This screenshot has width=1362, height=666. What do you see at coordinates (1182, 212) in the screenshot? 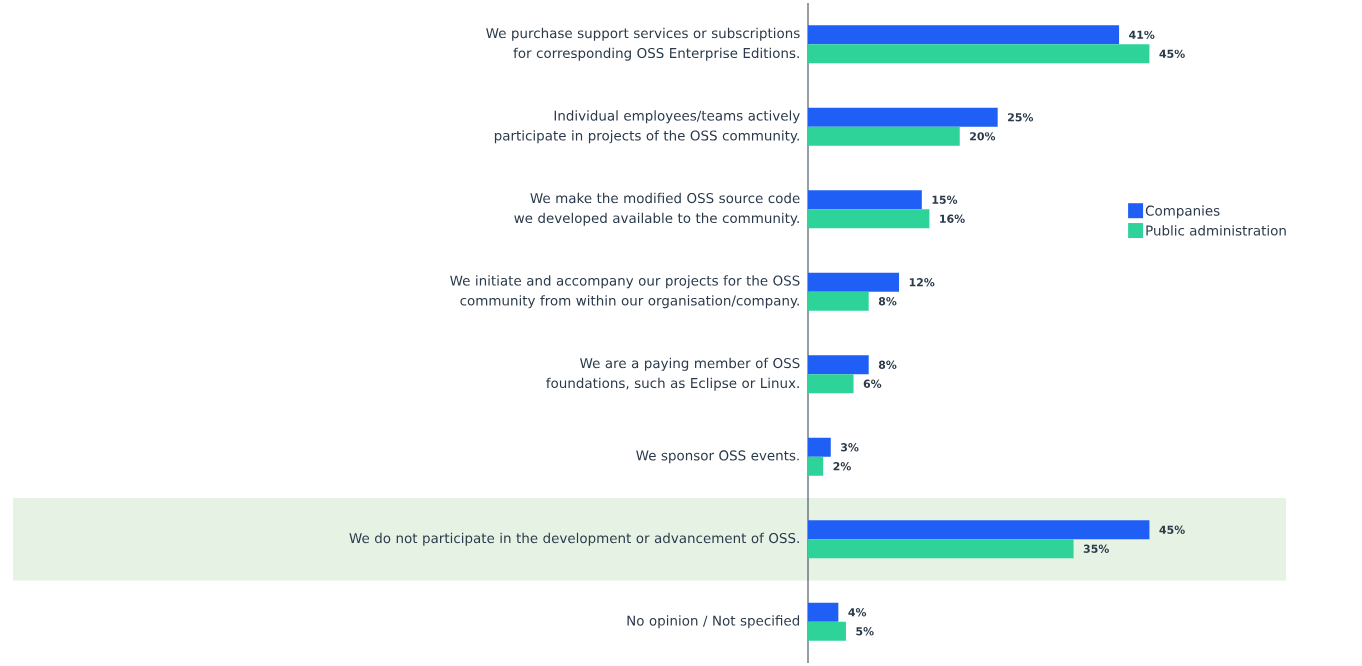
I see `legend-label: Companies` at bounding box center [1182, 212].